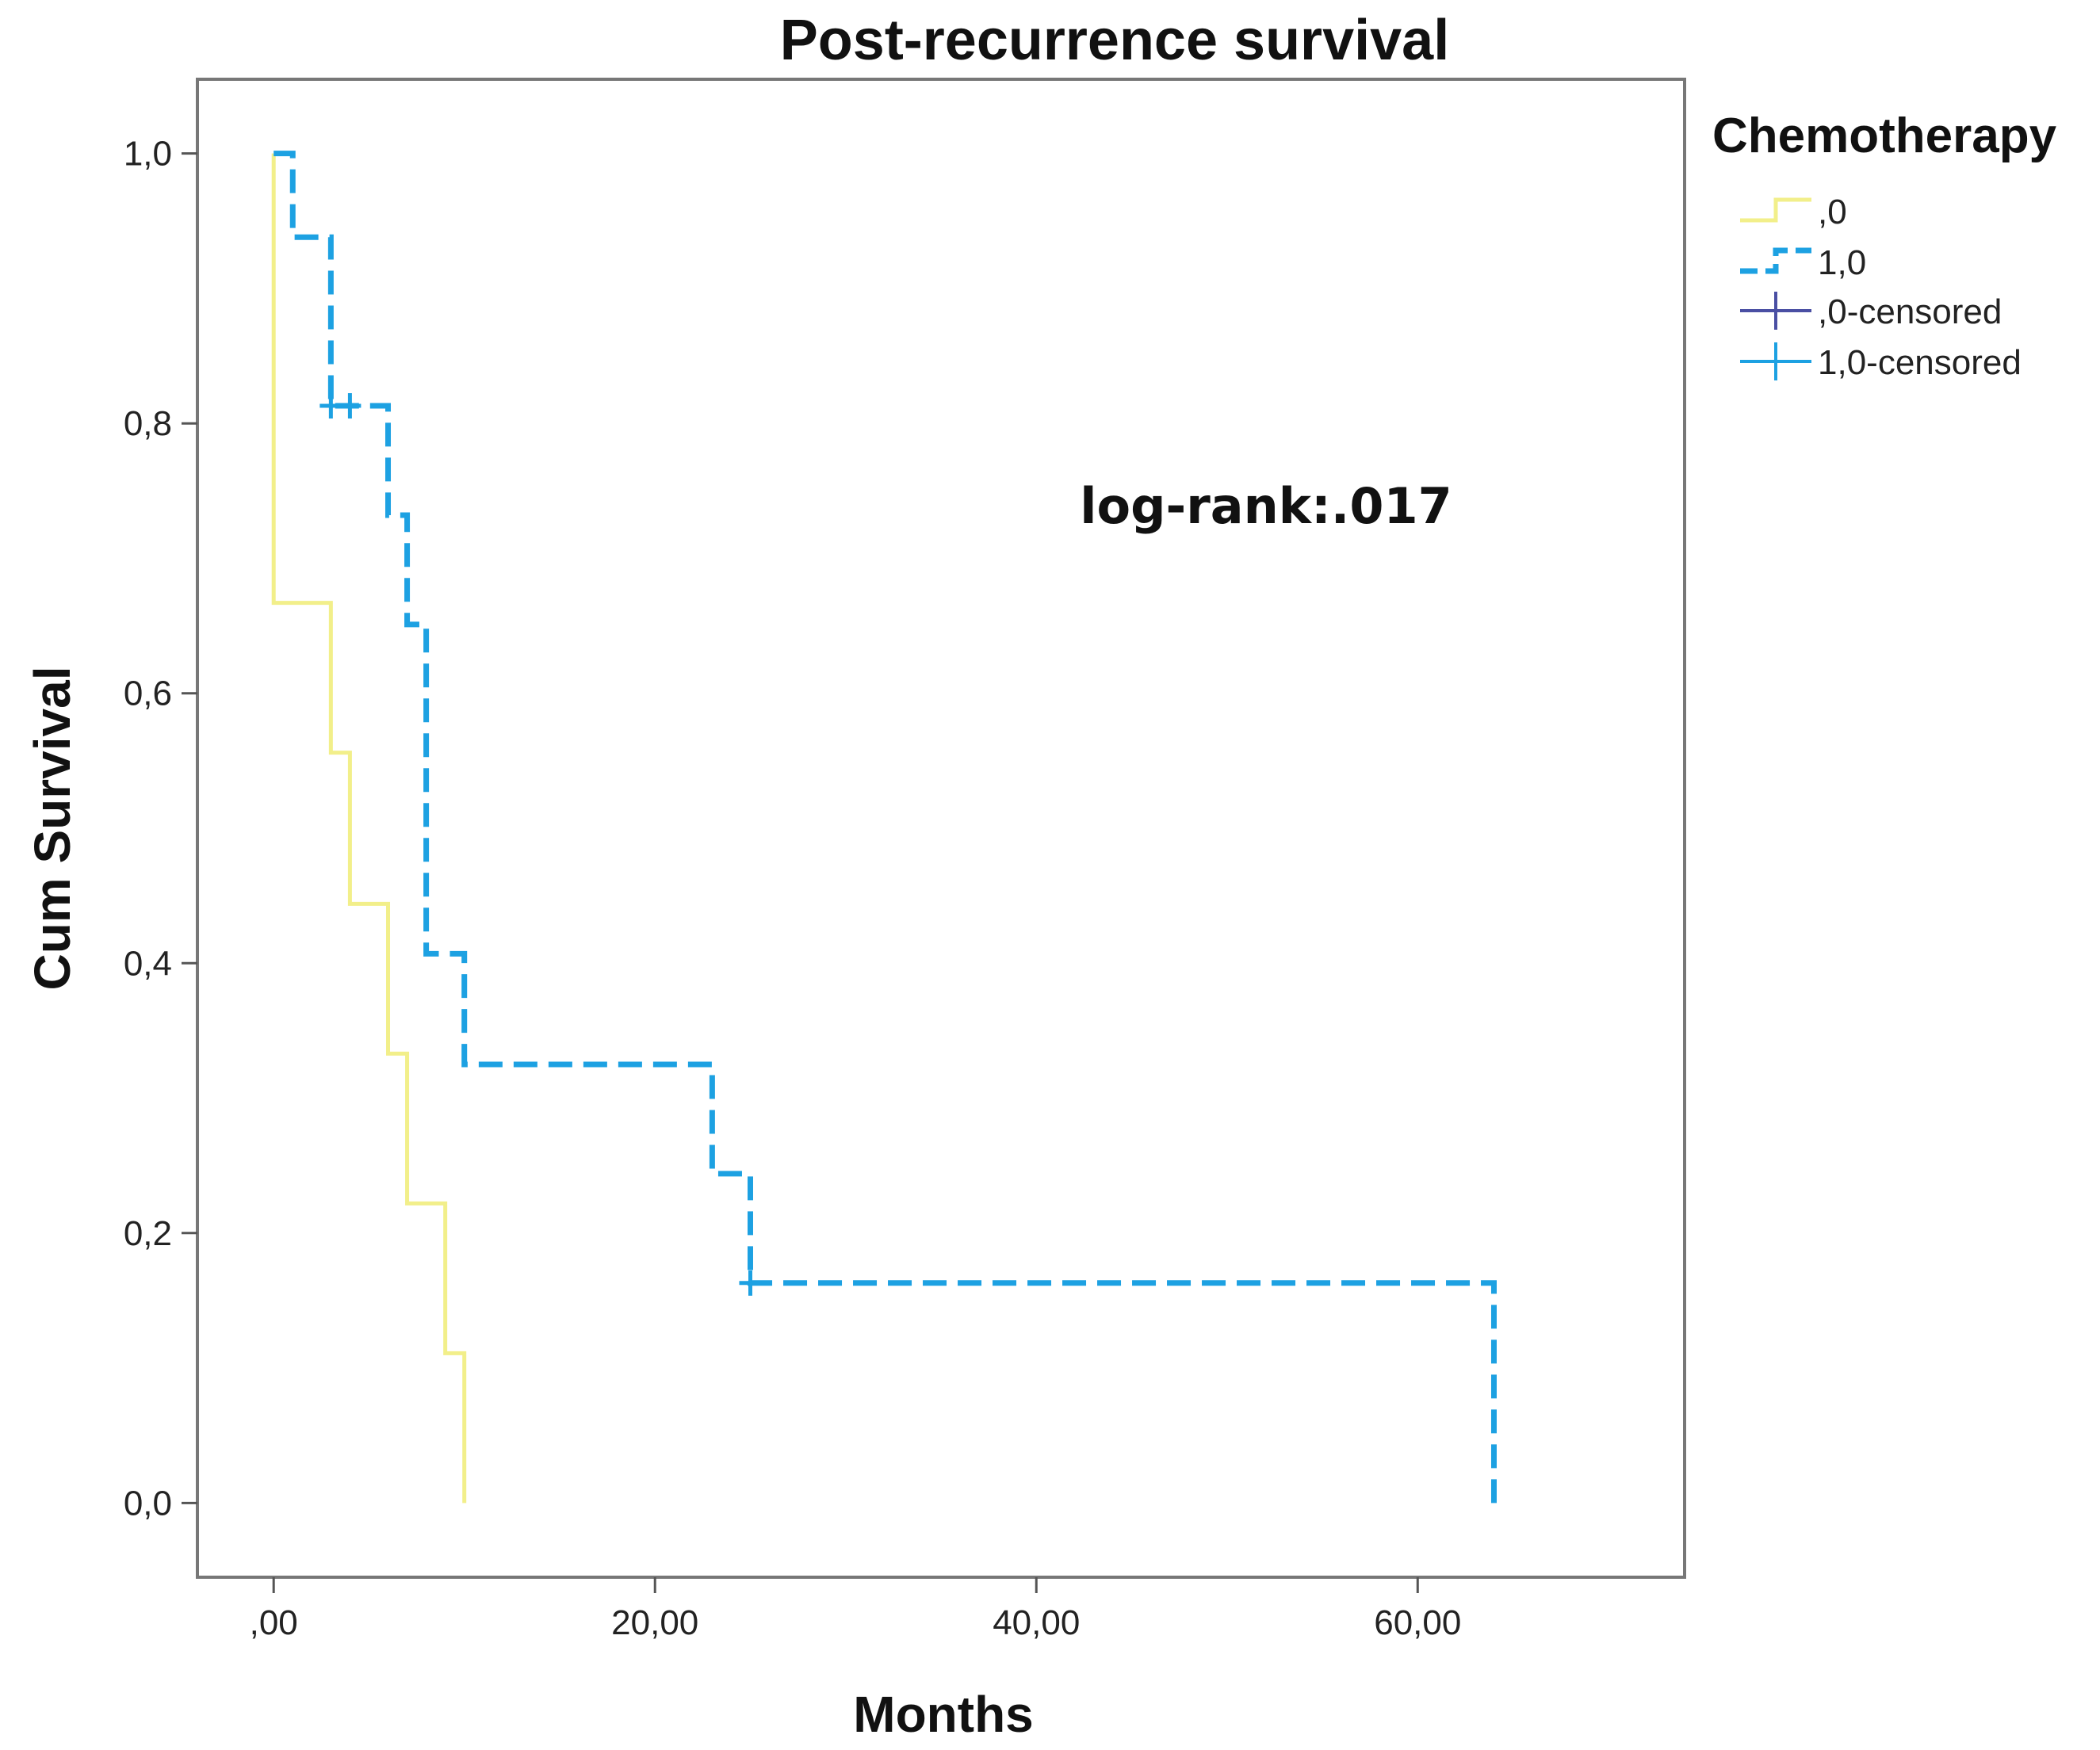 Image resolution: width=2100 pixels, height=1750 pixels. I want to click on x-tick-label: 40,00, so click(1036, 1622).